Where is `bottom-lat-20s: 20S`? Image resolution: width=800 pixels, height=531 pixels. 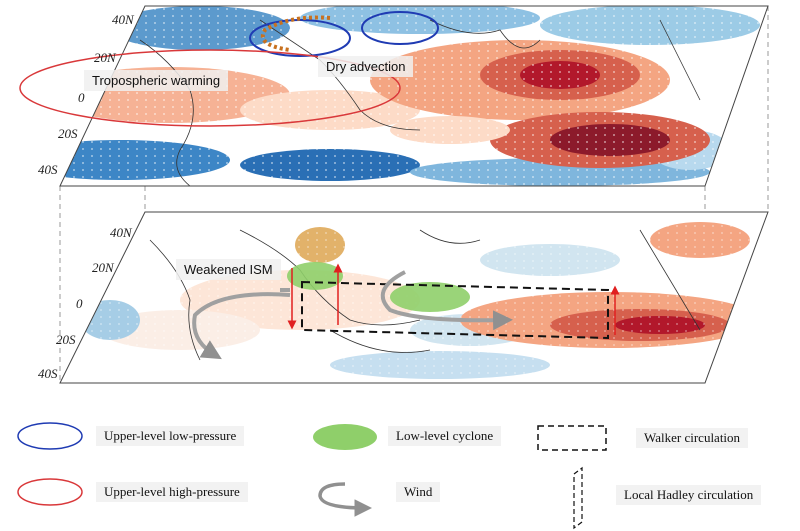
bottom-lat-20s: 20S is located at coordinates (66, 339).